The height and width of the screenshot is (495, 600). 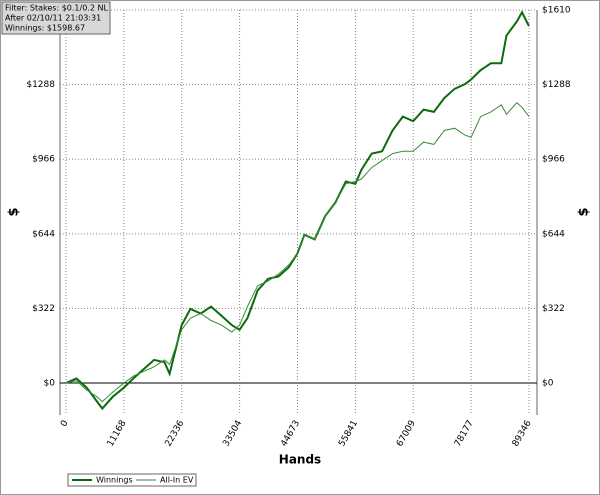 I want to click on y-tick-label: $1288, so click(x=40, y=85).